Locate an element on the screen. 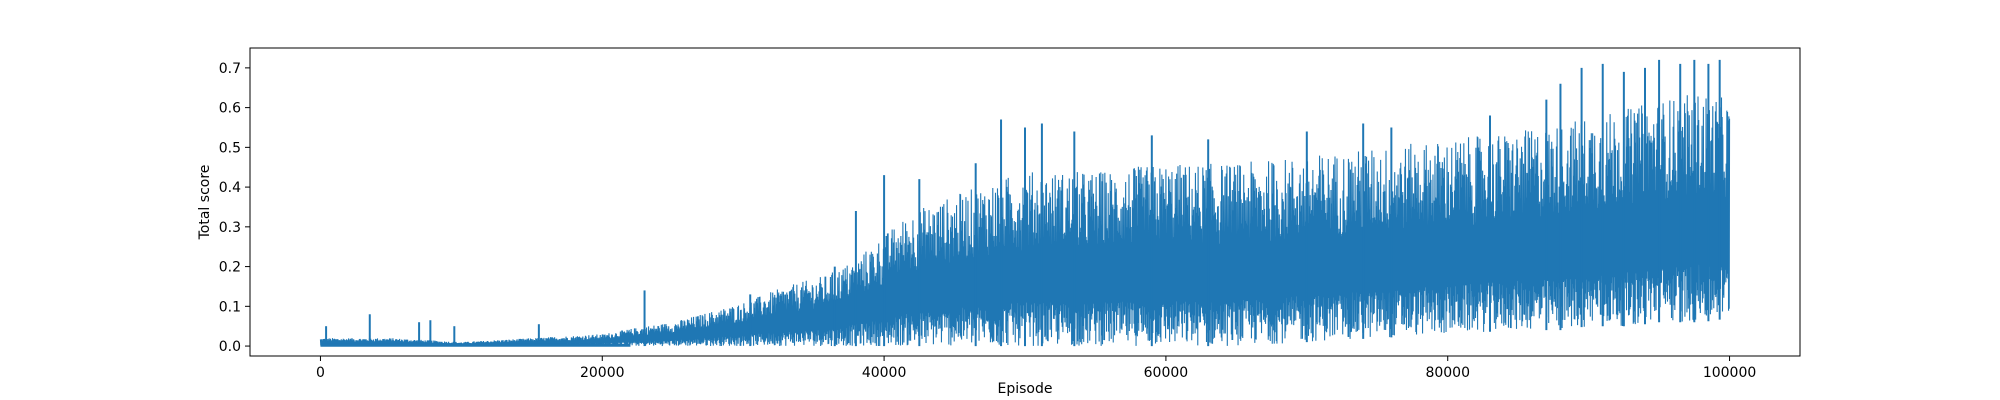  y-tick-label: 0.2 is located at coordinates (230, 268).